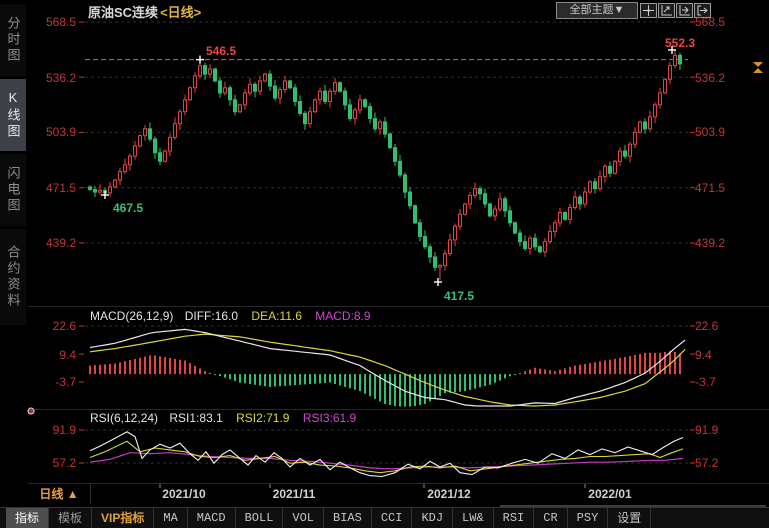 The height and width of the screenshot is (528, 769). What do you see at coordinates (184, 494) in the screenshot?
I see `x-axis-date: 2021/10` at bounding box center [184, 494].